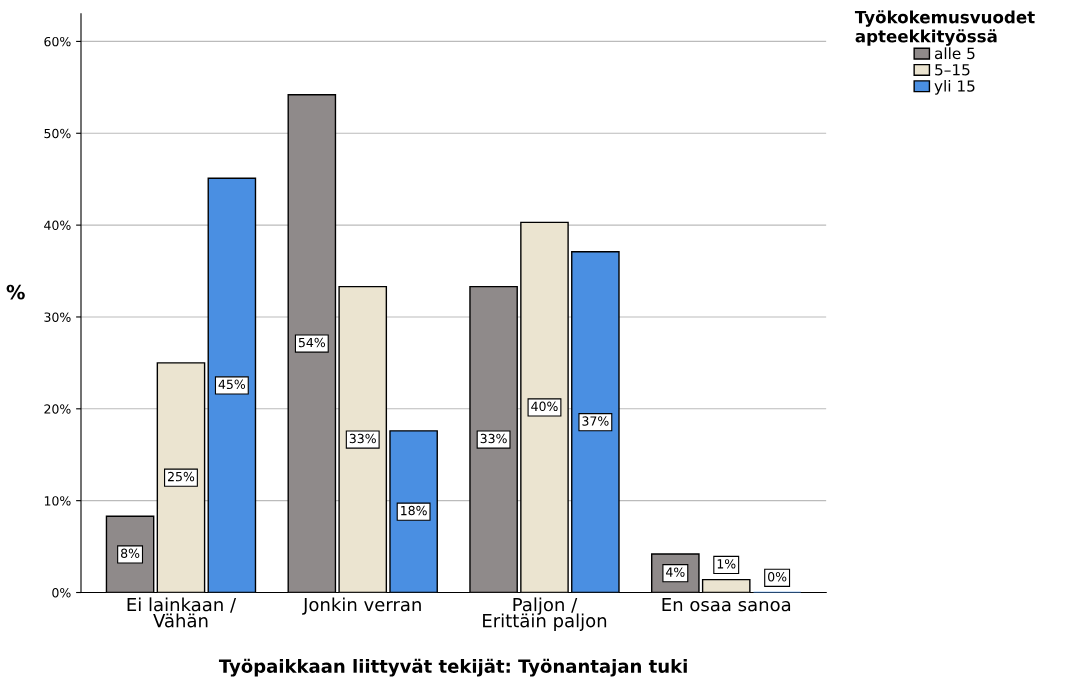 This screenshot has width=1080, height=693. What do you see at coordinates (544, 406) in the screenshot?
I see `data-label: 40%` at bounding box center [544, 406].